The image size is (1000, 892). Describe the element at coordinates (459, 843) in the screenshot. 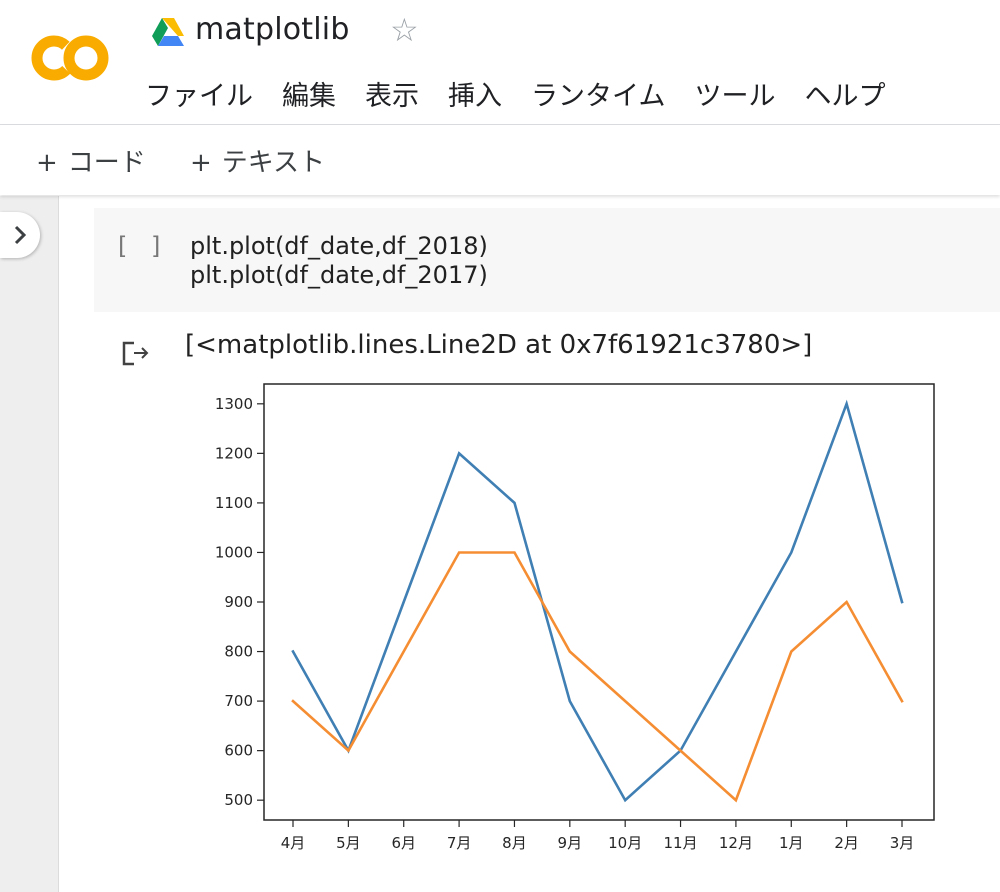

I see `x-tick-label: 7月` at that location.